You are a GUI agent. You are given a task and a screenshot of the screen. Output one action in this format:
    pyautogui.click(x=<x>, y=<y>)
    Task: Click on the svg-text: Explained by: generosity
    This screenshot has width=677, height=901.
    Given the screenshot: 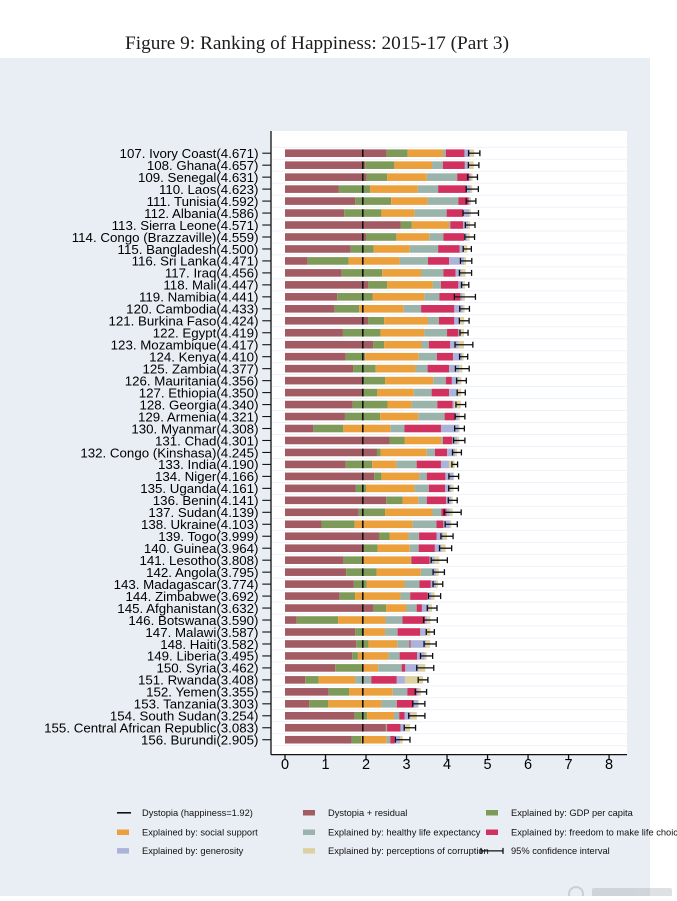 What is the action you would take?
    pyautogui.click(x=193, y=851)
    